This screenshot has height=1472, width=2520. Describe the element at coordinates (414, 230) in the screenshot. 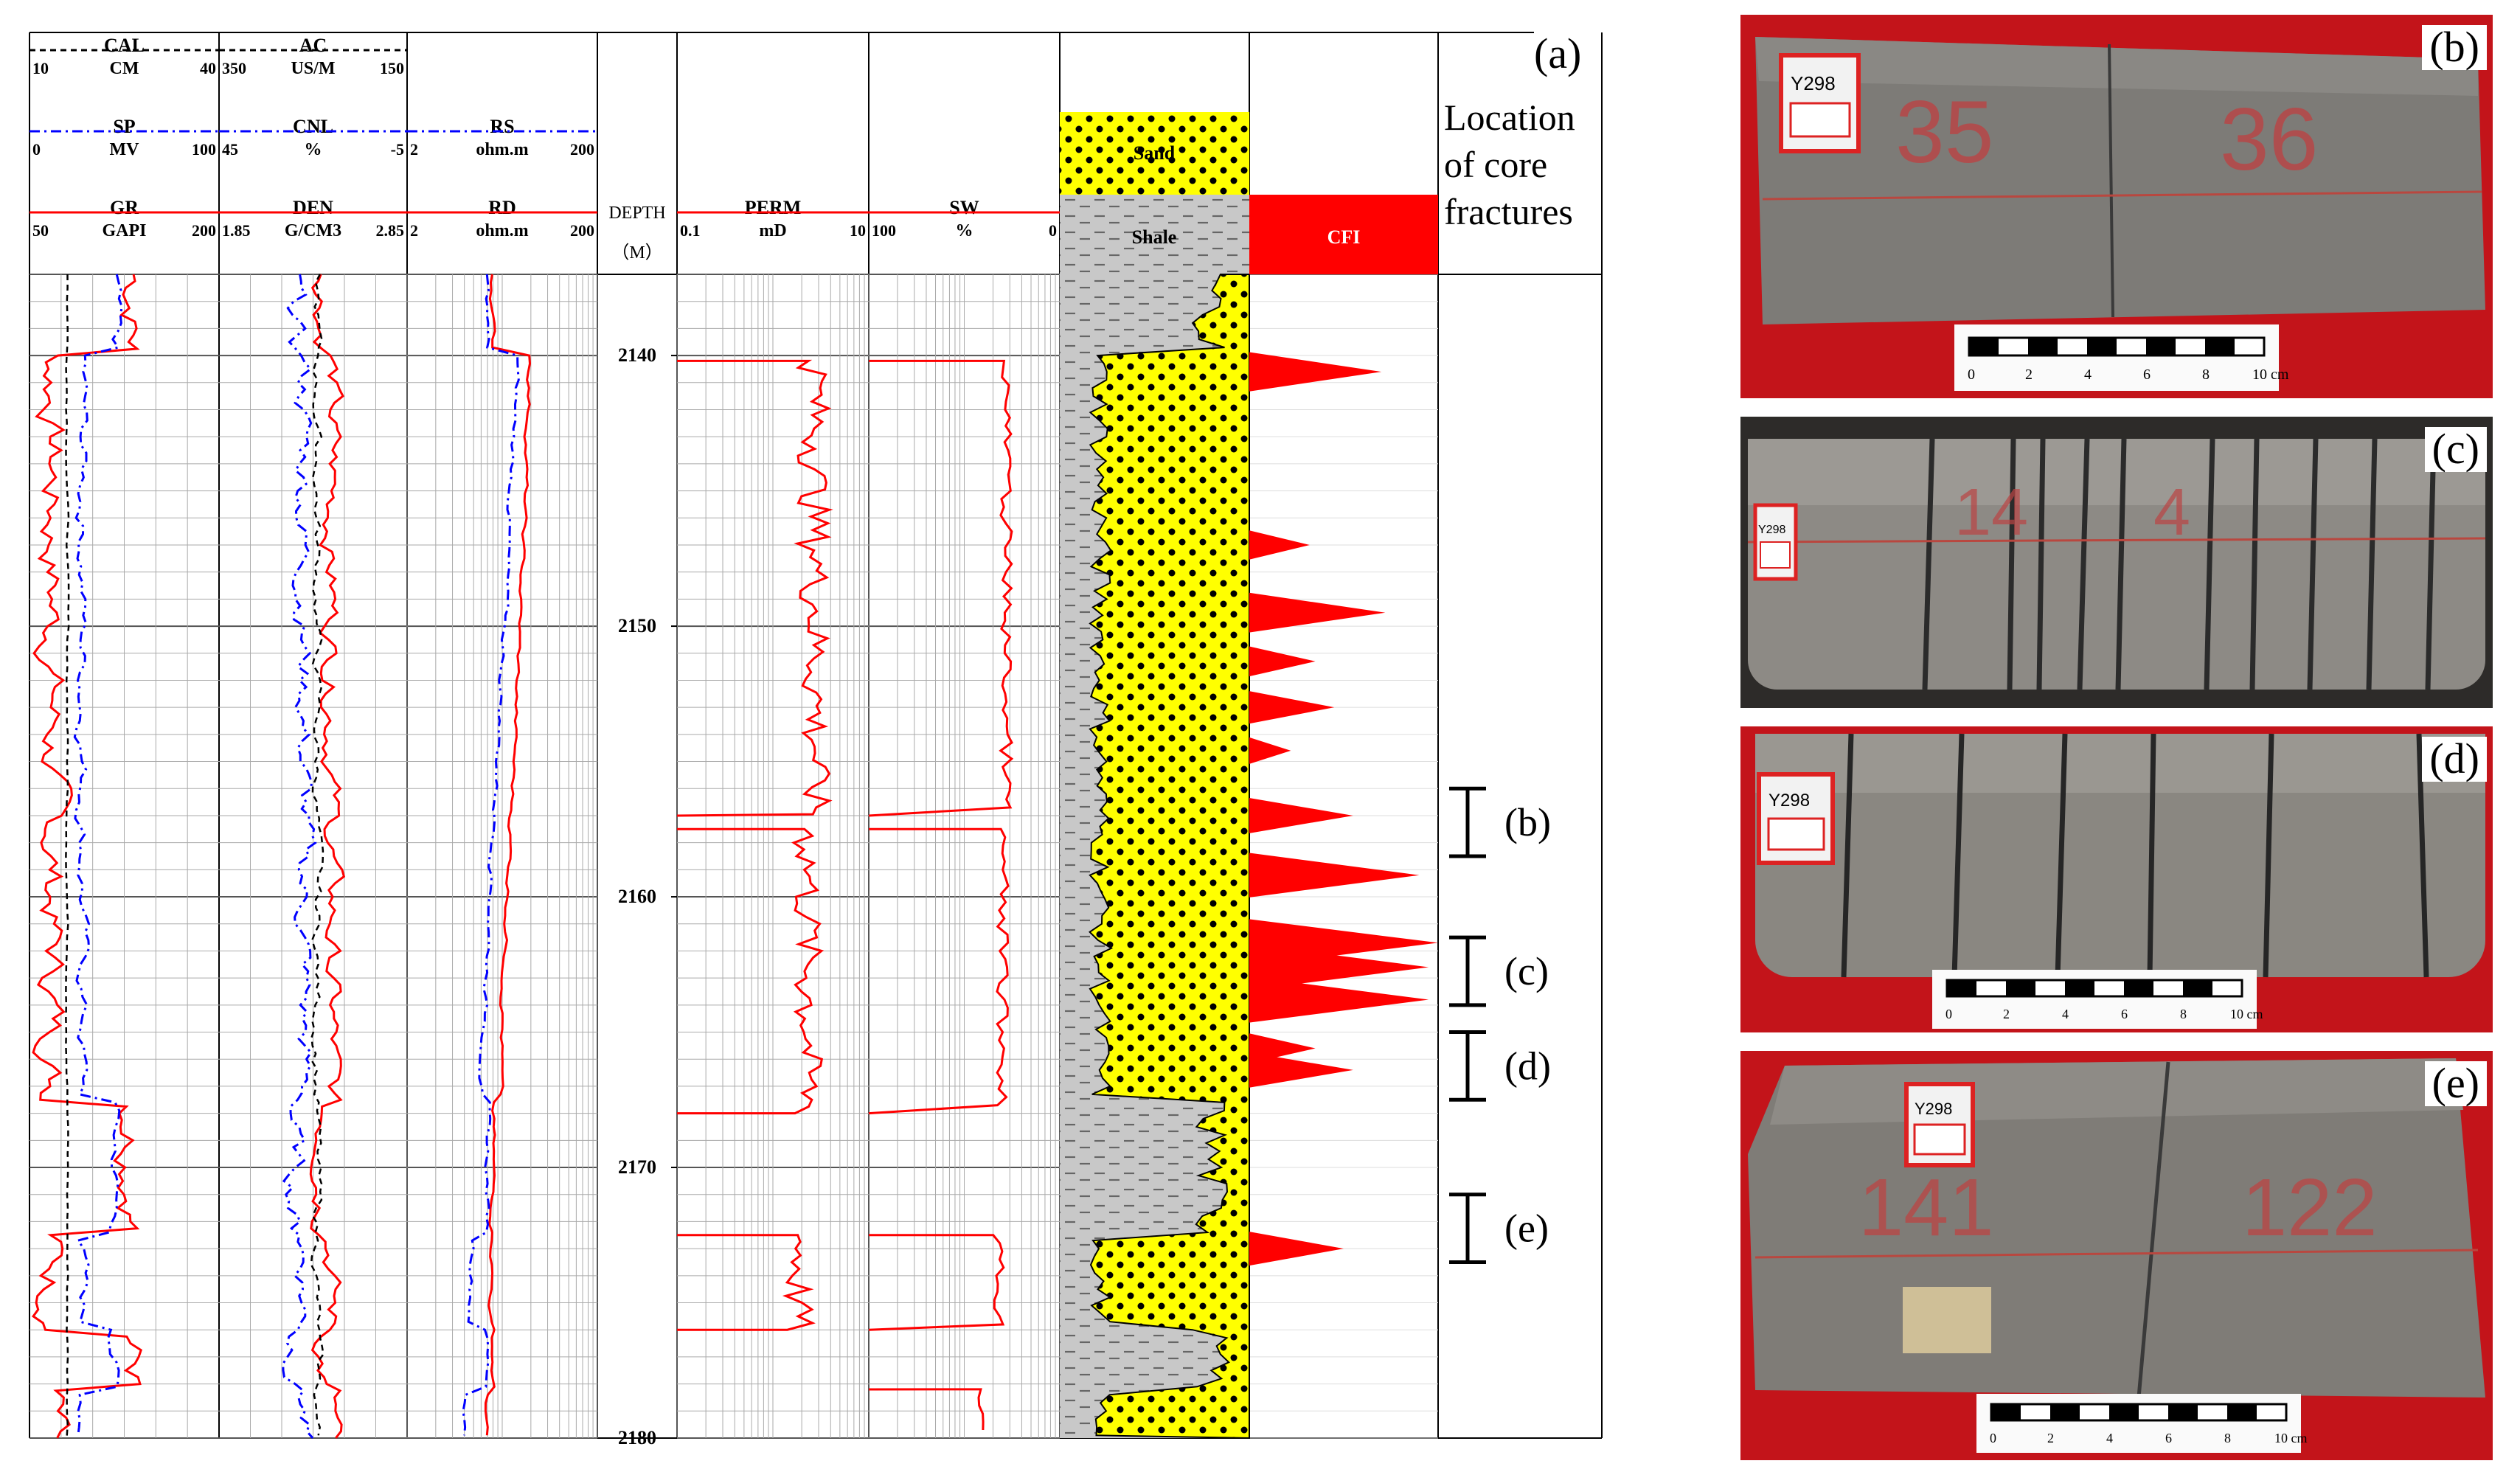

I see `curve-min: 2` at that location.